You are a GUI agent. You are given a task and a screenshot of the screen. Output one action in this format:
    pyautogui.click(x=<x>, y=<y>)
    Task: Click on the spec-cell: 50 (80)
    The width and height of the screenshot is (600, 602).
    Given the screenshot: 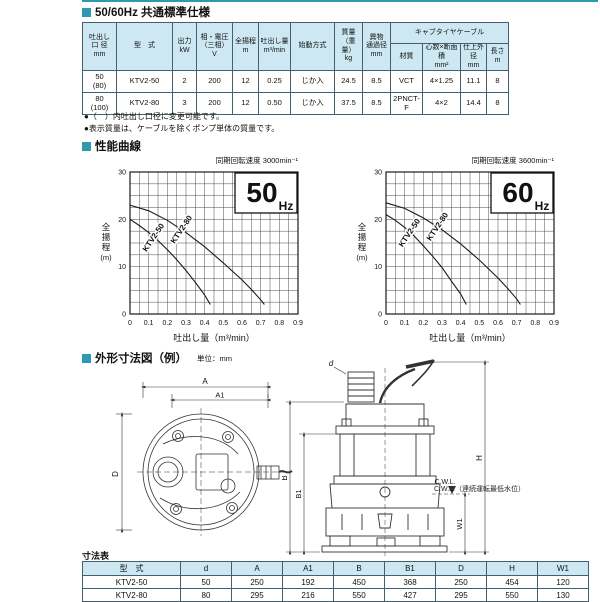 What is the action you would take?
    pyautogui.click(x=99, y=82)
    